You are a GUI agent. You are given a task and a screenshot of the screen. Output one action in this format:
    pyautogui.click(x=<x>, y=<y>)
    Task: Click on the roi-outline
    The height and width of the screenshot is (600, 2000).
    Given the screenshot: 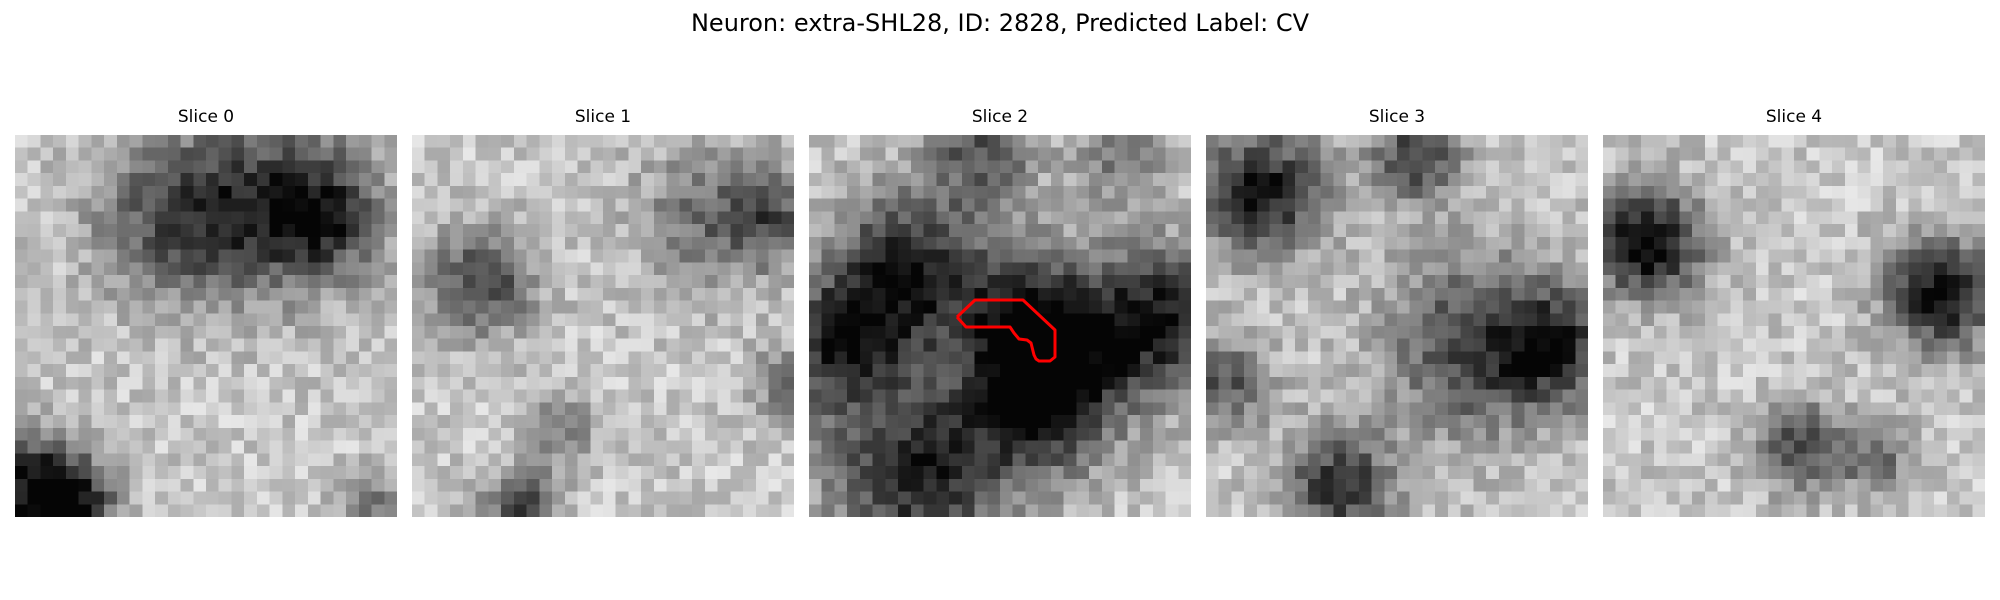 What is the action you would take?
    pyautogui.click(x=1006, y=330)
    